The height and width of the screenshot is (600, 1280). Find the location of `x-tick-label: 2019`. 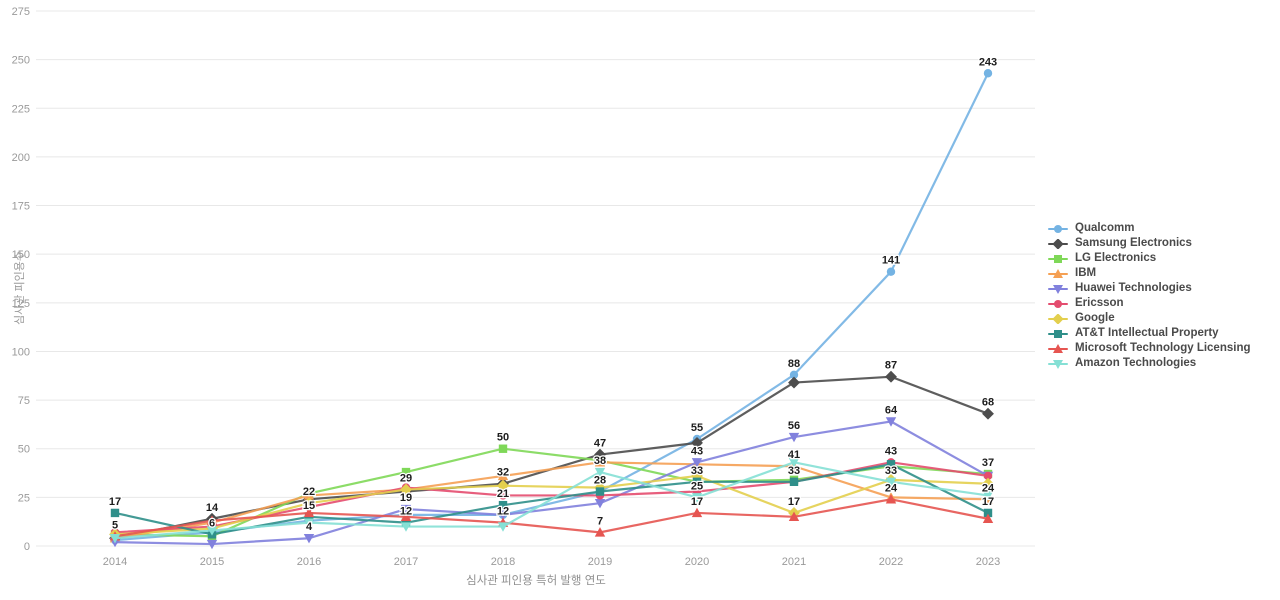

x-tick-label: 2019 is located at coordinates (600, 562).